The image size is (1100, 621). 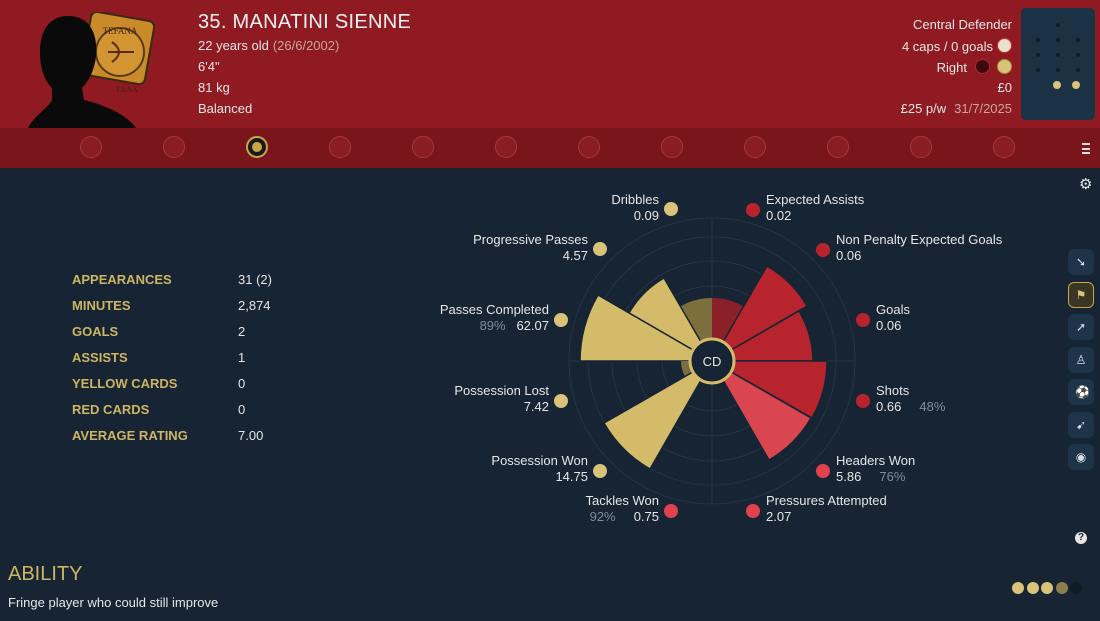 I want to click on player-caps-row: 4 caps / 0 goals, so click(x=957, y=46).